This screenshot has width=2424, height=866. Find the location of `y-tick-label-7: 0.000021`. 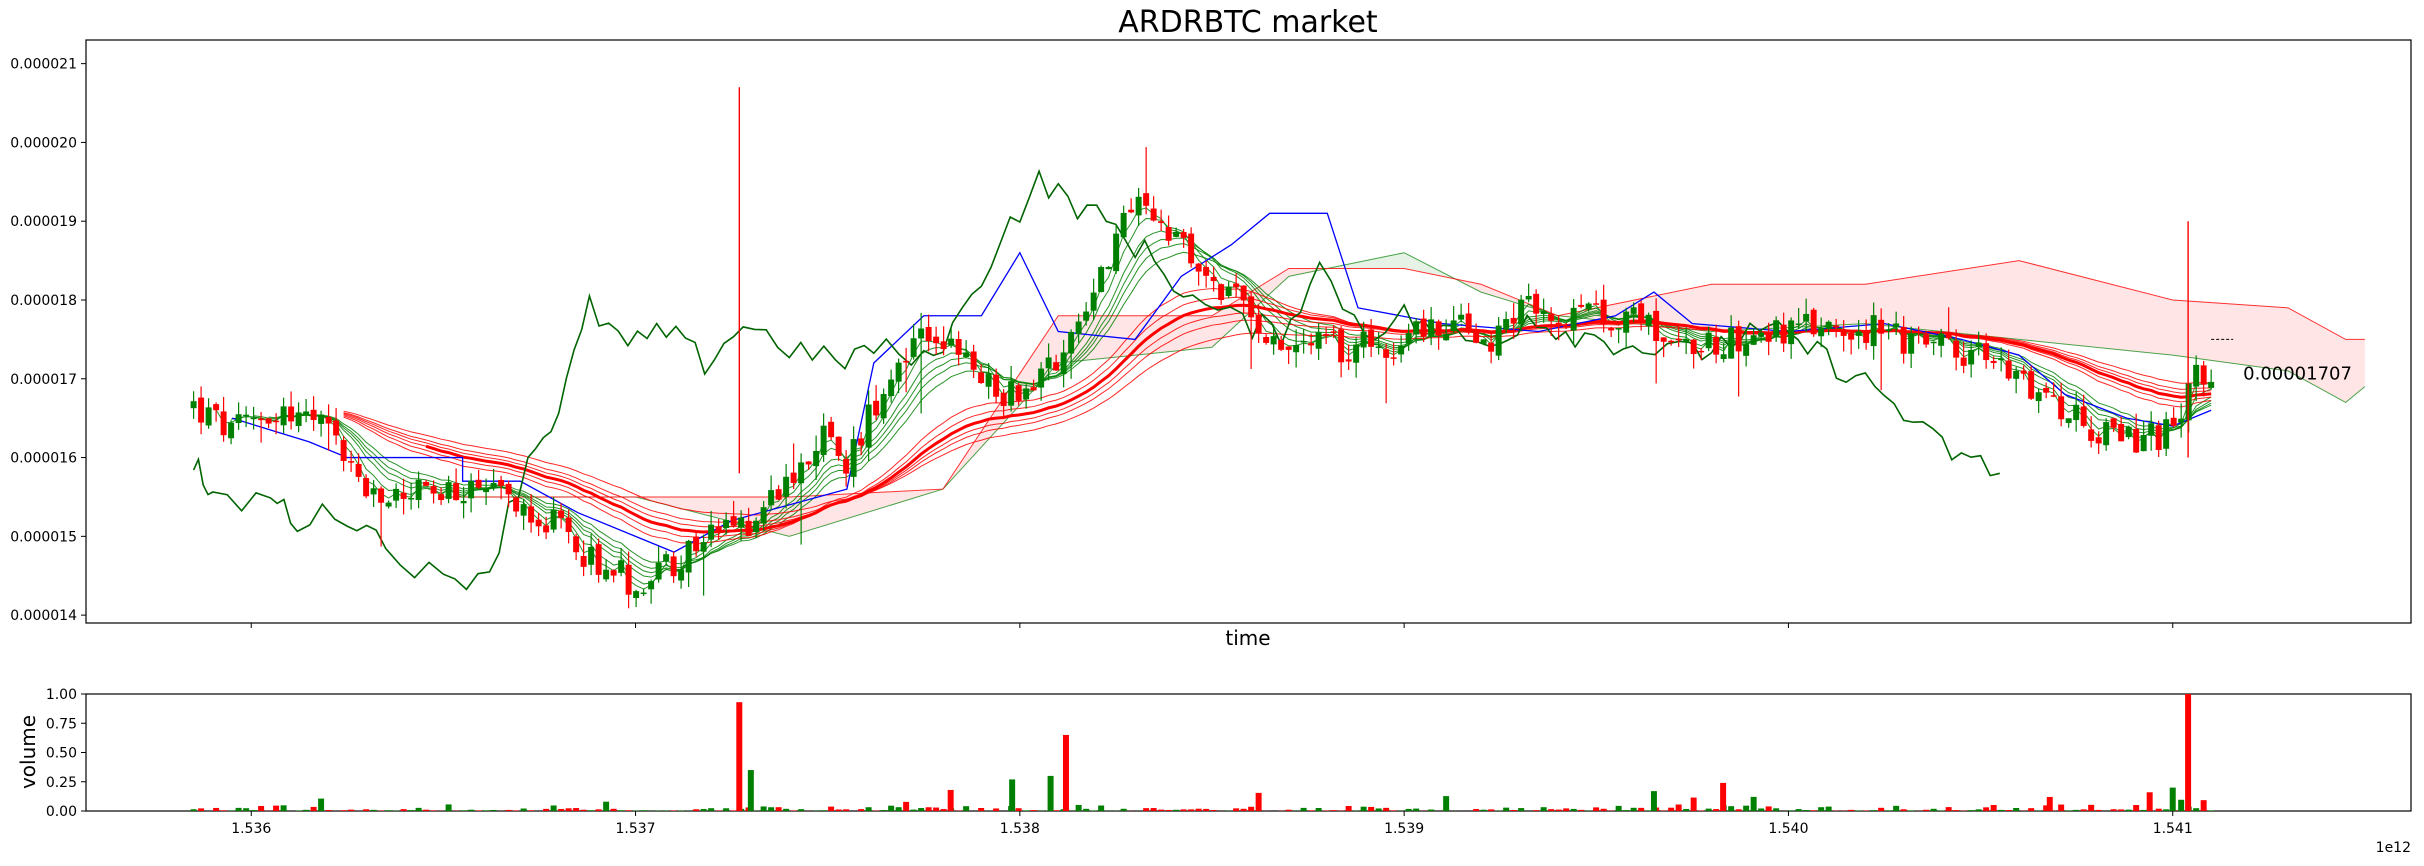

y-tick-label-7: 0.000021 is located at coordinates (43, 65).